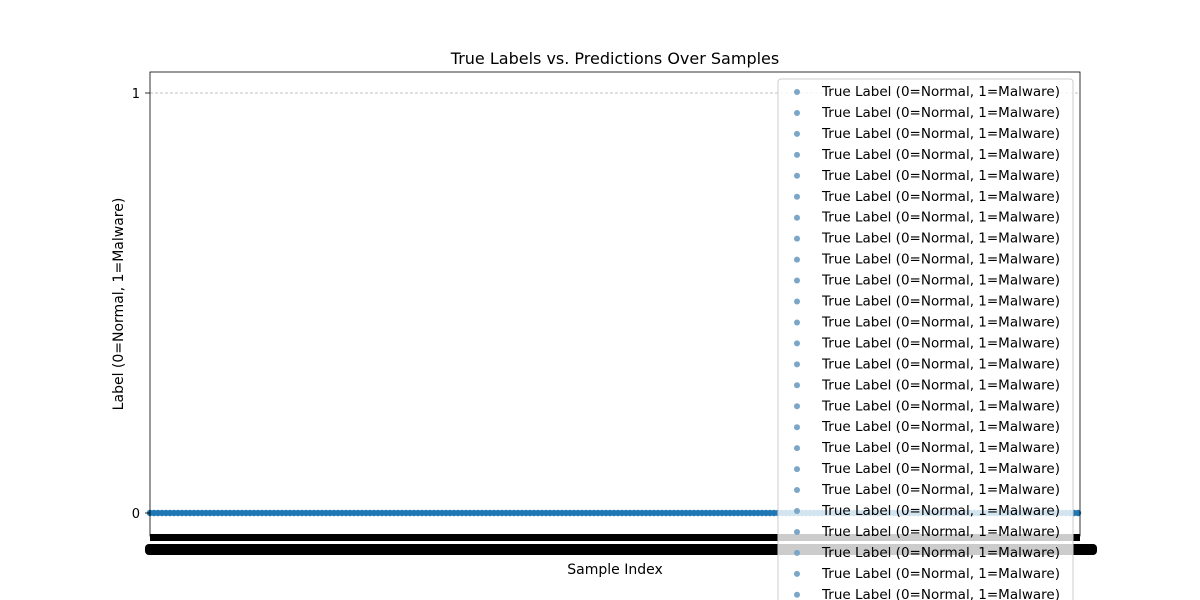 The width and height of the screenshot is (1200, 600). Describe the element at coordinates (141, 304) in the screenshot. I see `y-axis-ticks: 1 0` at that location.